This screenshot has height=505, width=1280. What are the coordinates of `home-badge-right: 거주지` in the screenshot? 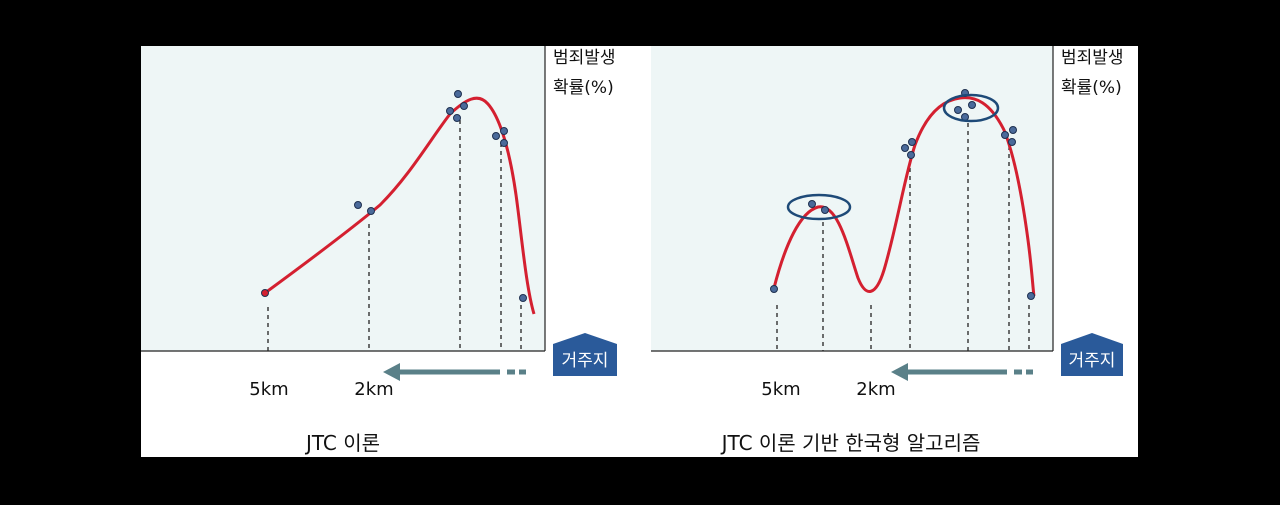 It's located at (1092, 354).